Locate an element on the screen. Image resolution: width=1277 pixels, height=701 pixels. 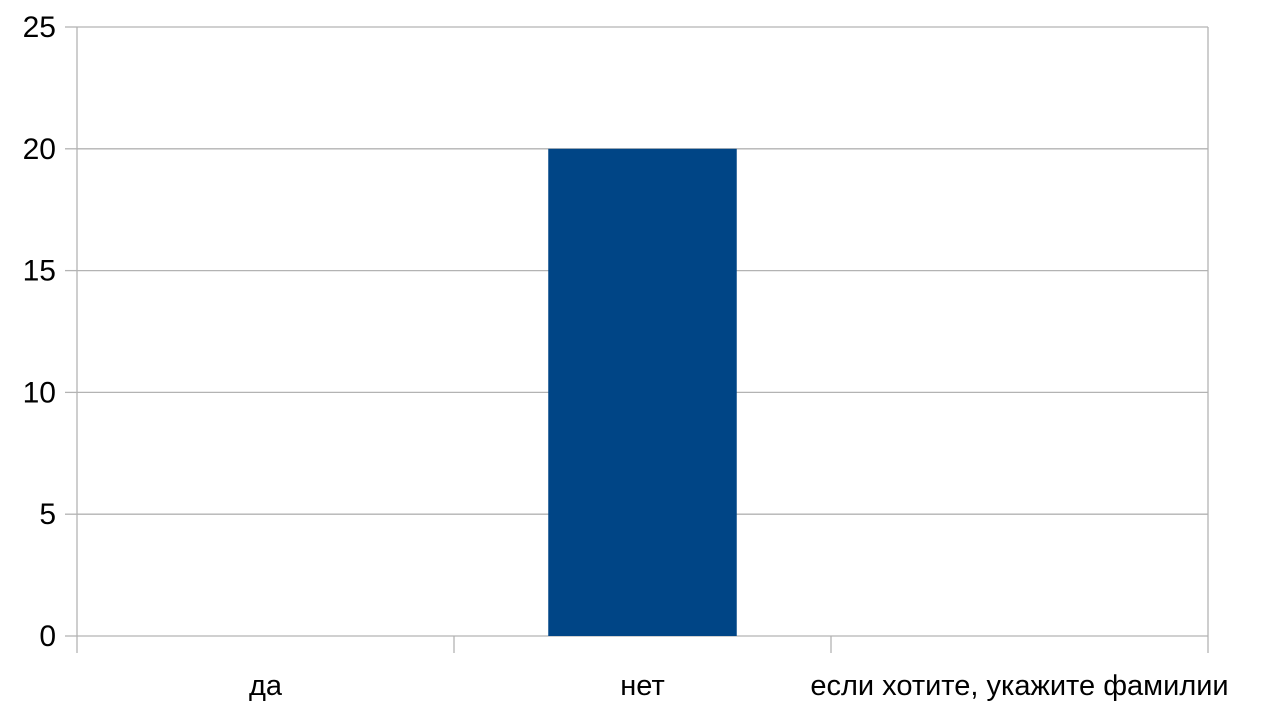
y-tick-label: 5 is located at coordinates (47, 514).